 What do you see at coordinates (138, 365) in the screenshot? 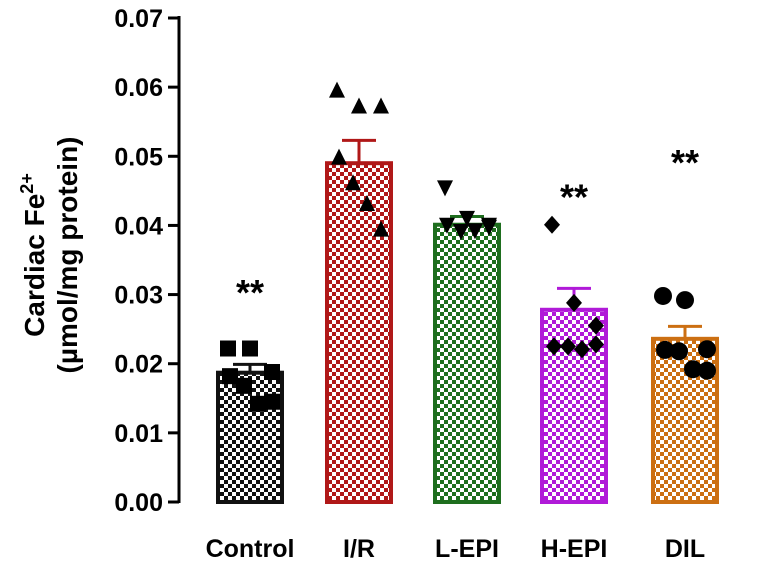
I see `y-tick-label: 0.02` at bounding box center [138, 365].